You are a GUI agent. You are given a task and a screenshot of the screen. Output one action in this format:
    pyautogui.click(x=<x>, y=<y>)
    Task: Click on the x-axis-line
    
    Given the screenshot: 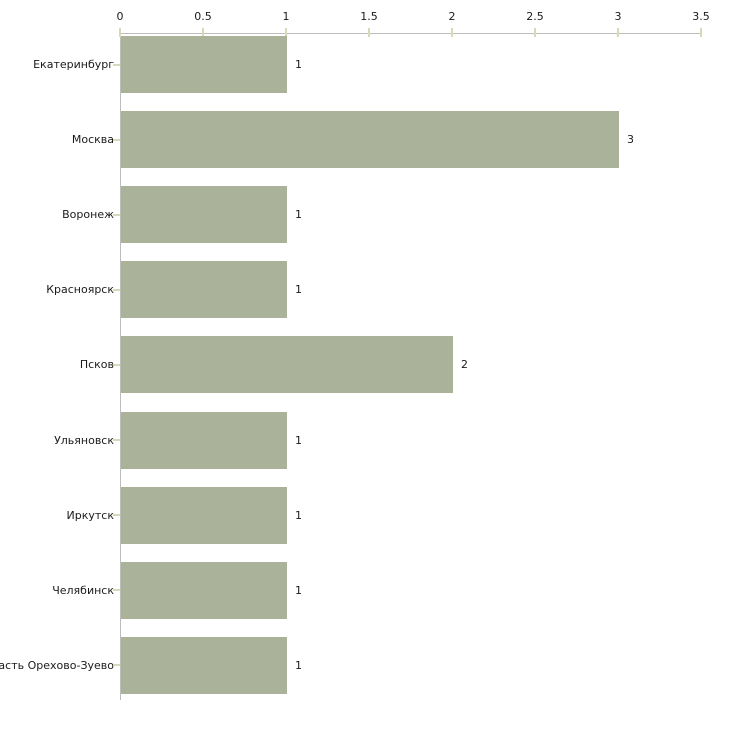 What is the action you would take?
    pyautogui.click(x=411, y=33)
    